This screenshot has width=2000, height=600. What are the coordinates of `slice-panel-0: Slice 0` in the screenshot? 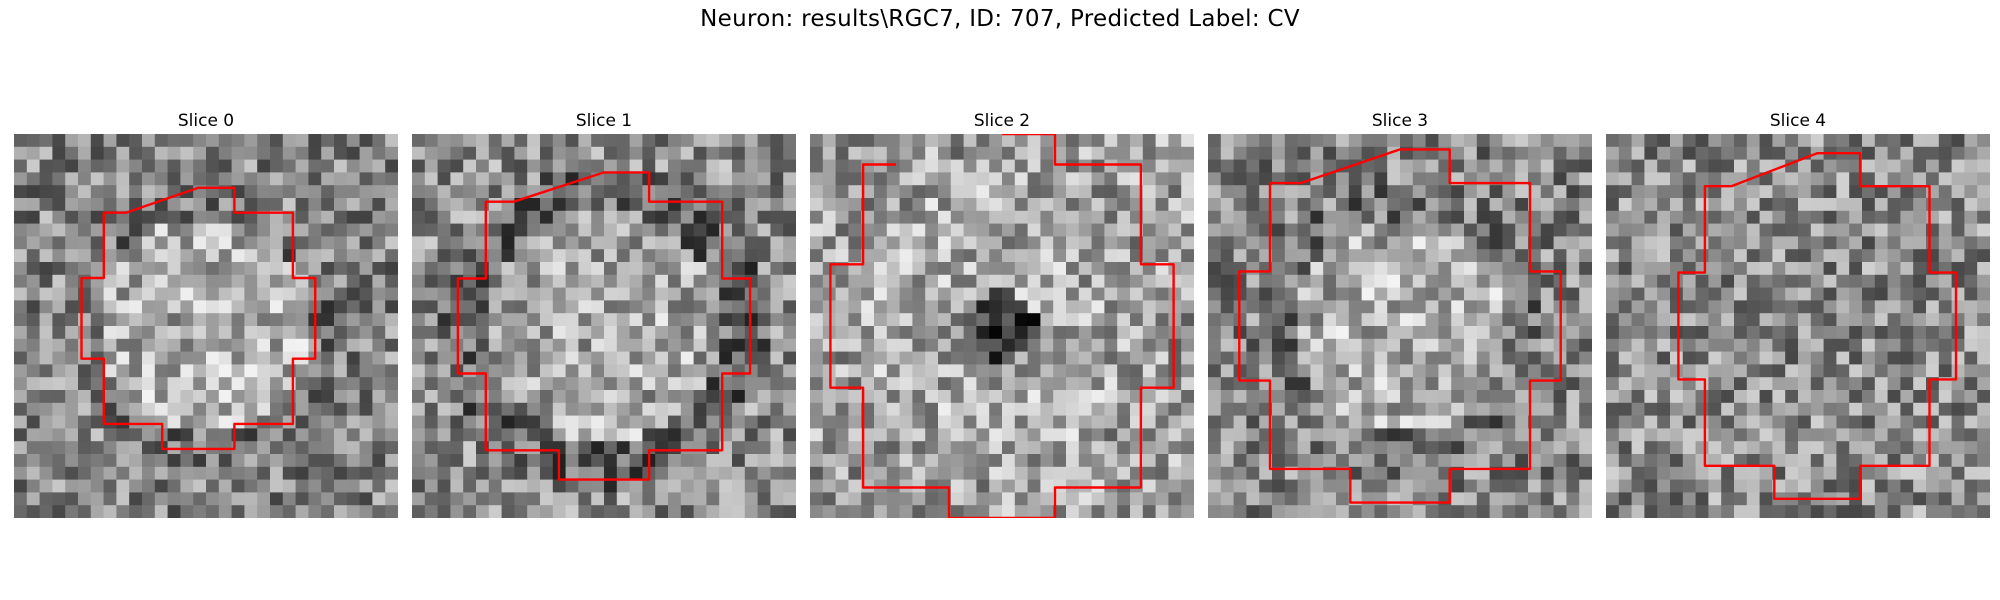 It's located at (206, 313).